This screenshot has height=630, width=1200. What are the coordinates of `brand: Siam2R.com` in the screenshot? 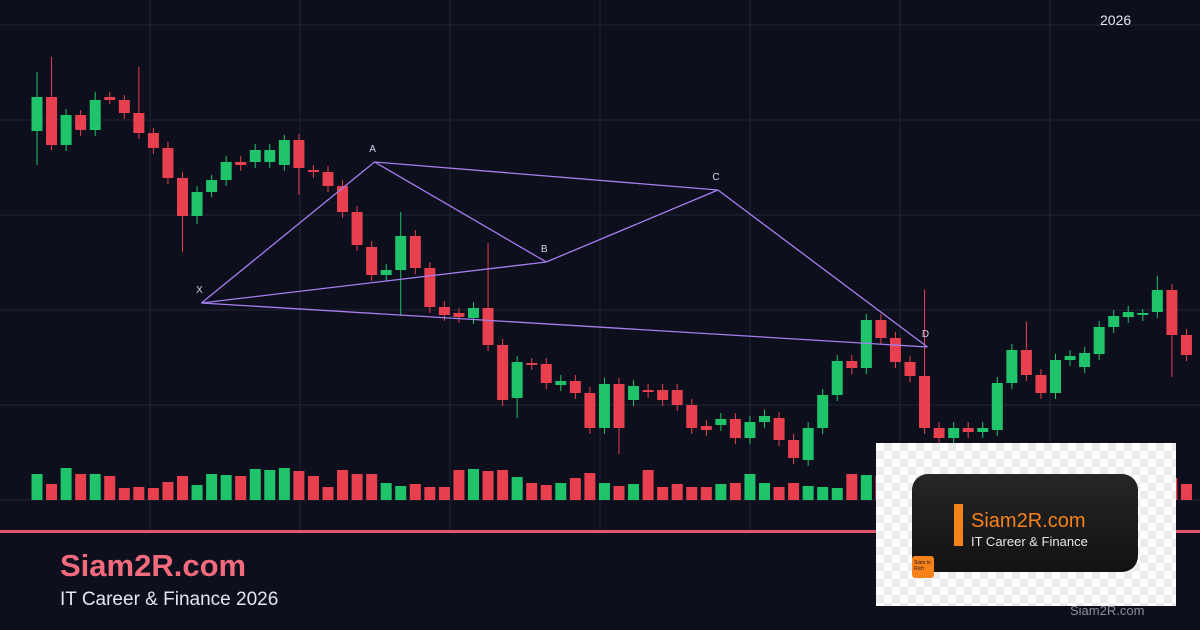 It's located at (153, 565).